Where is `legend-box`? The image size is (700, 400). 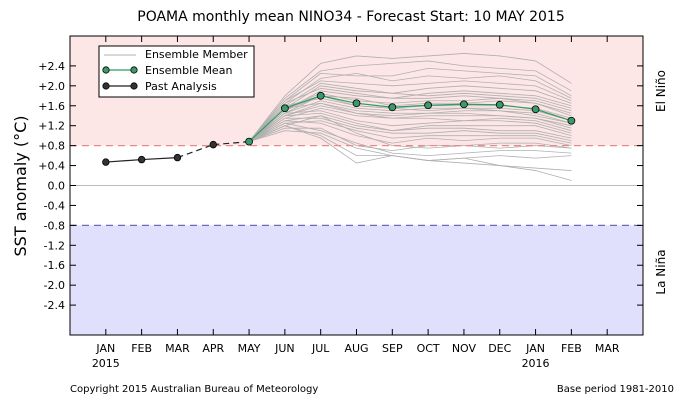
legend-box is located at coordinates (176, 71).